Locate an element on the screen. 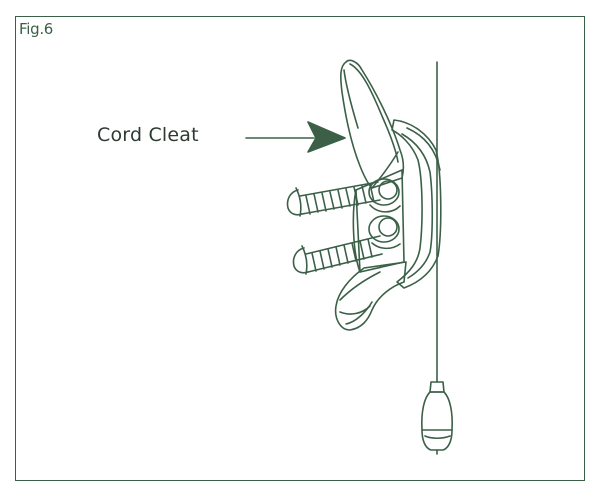  figure-label: Fig.6 is located at coordinates (36, 29).